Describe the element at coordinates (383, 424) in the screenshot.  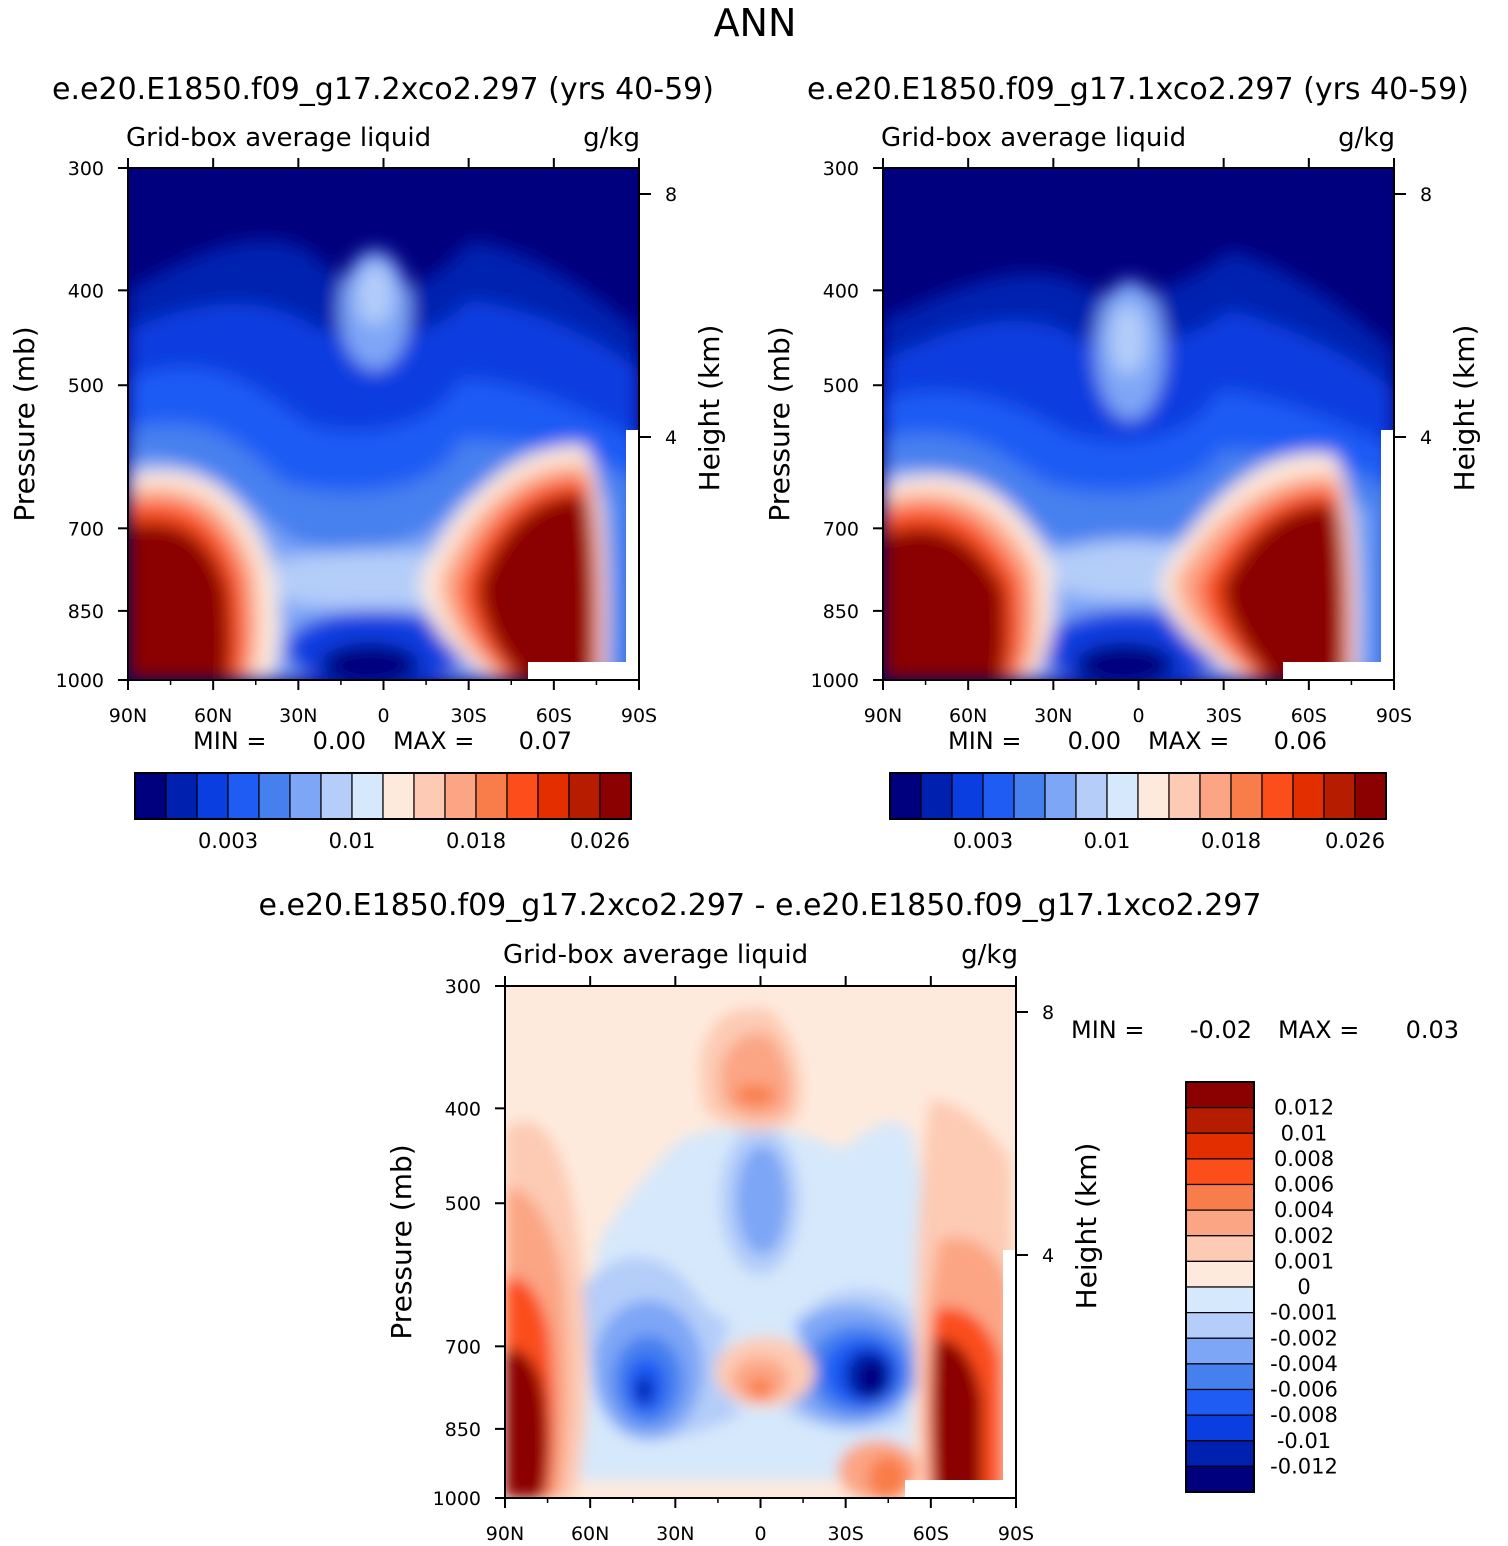
I see `panel-1-contour-field` at that location.